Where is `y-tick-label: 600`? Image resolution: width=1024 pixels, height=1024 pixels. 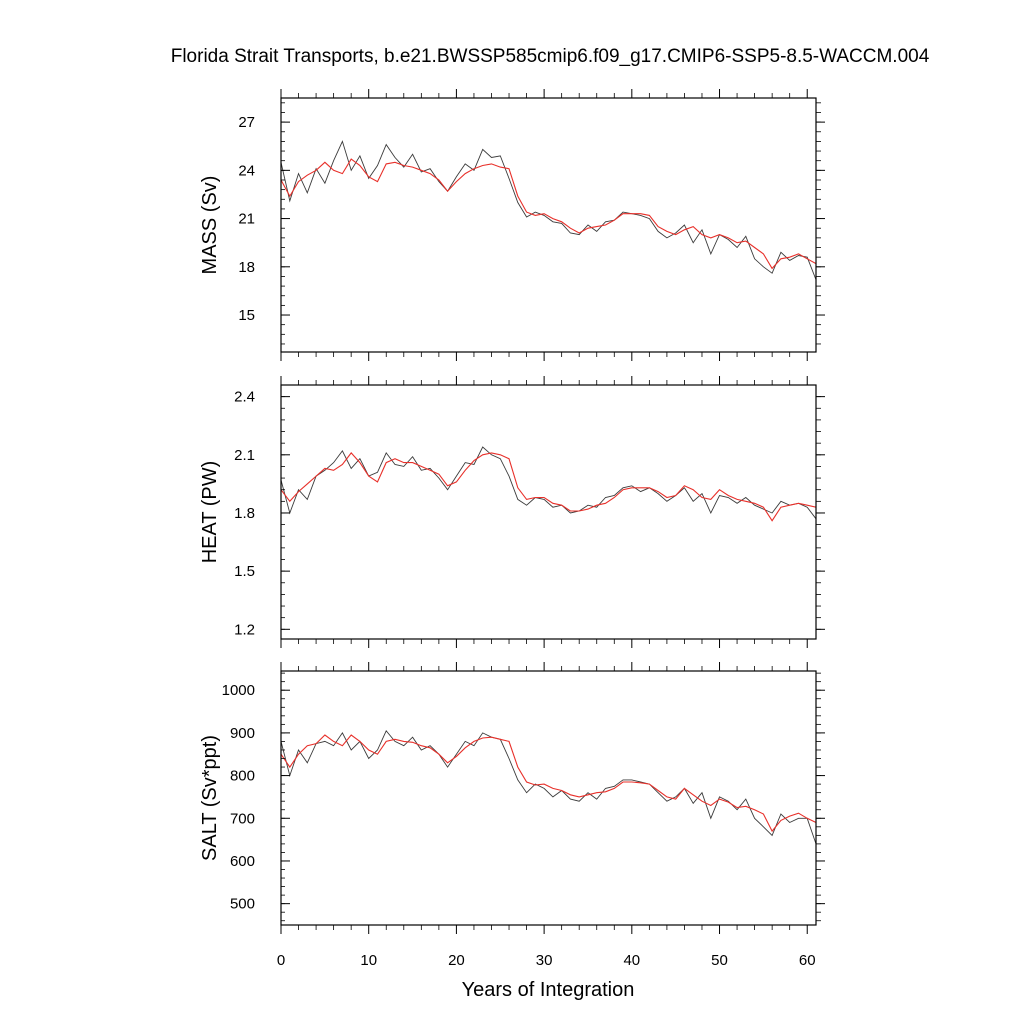 y-tick-label: 600 is located at coordinates (242, 861).